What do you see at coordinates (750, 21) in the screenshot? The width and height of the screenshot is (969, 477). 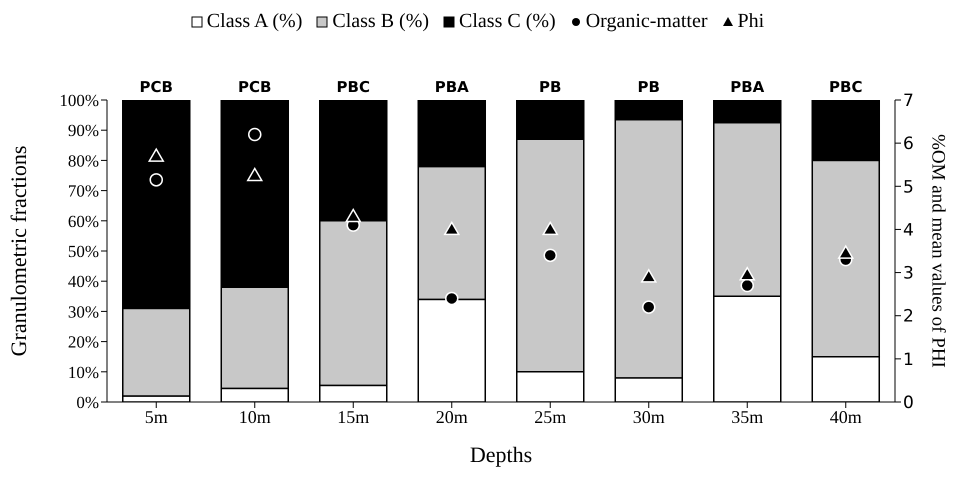 I see `legend-label: Phi` at bounding box center [750, 21].